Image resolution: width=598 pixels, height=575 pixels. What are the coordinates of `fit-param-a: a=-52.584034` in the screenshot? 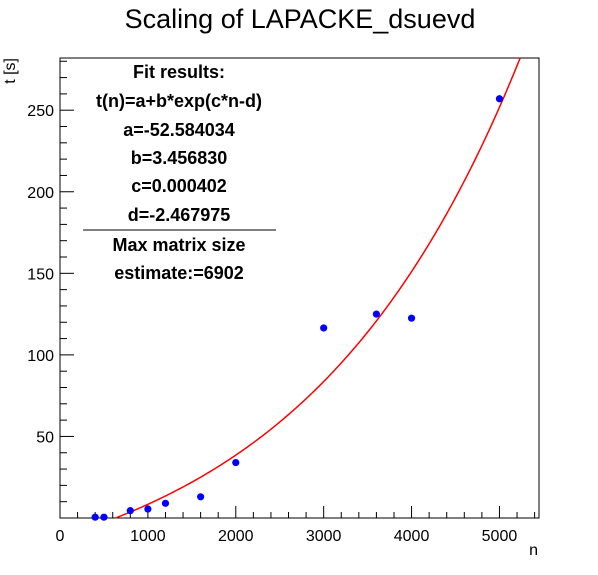 It's located at (179, 130).